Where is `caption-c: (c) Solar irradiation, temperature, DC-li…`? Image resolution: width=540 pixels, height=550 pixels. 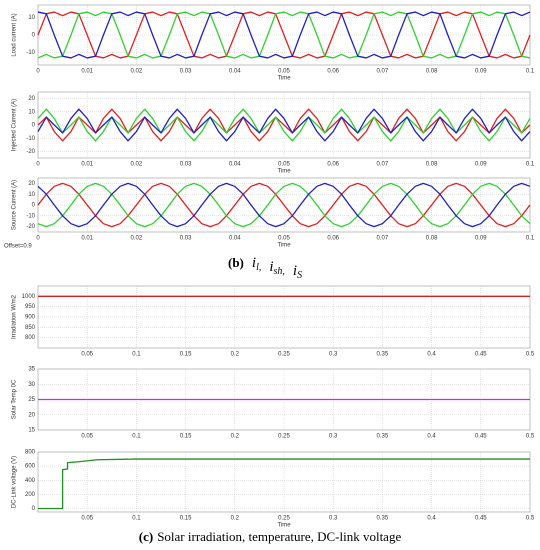 caption-c: (c) Solar irradiation, temperature, DC-li… is located at coordinates (270, 536).